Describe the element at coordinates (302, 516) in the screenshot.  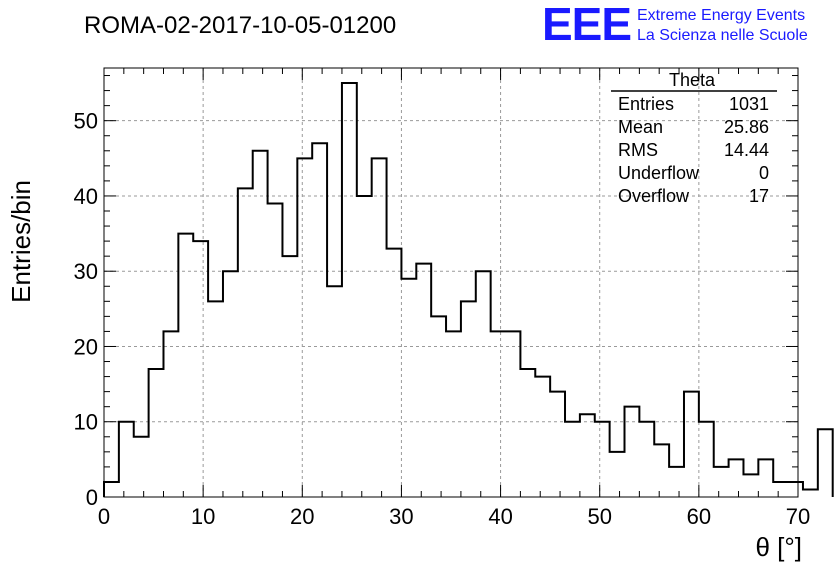
I see `x-tick-label: 20` at that location.